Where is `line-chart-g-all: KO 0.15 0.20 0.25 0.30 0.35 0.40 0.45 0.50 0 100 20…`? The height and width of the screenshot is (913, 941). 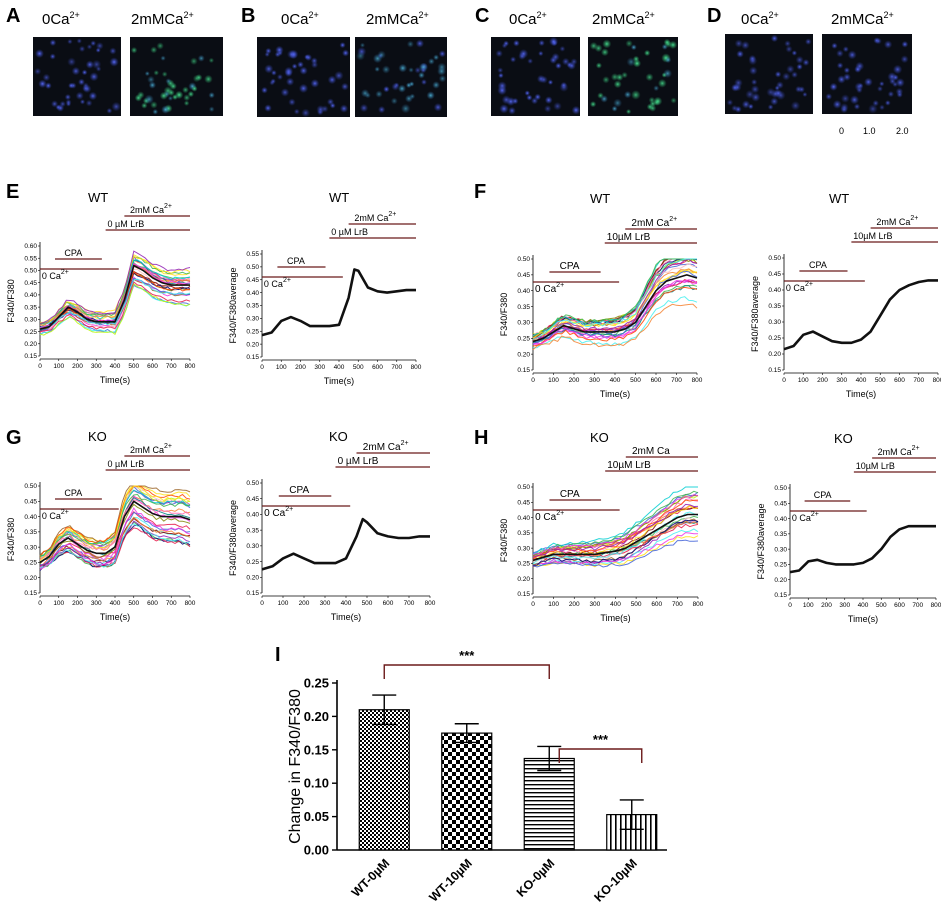 line-chart-g-all: KO 0.15 0.20 0.25 0.30 0.35 0.40 0.45 0.50 0 100 20… is located at coordinates (101, 525).